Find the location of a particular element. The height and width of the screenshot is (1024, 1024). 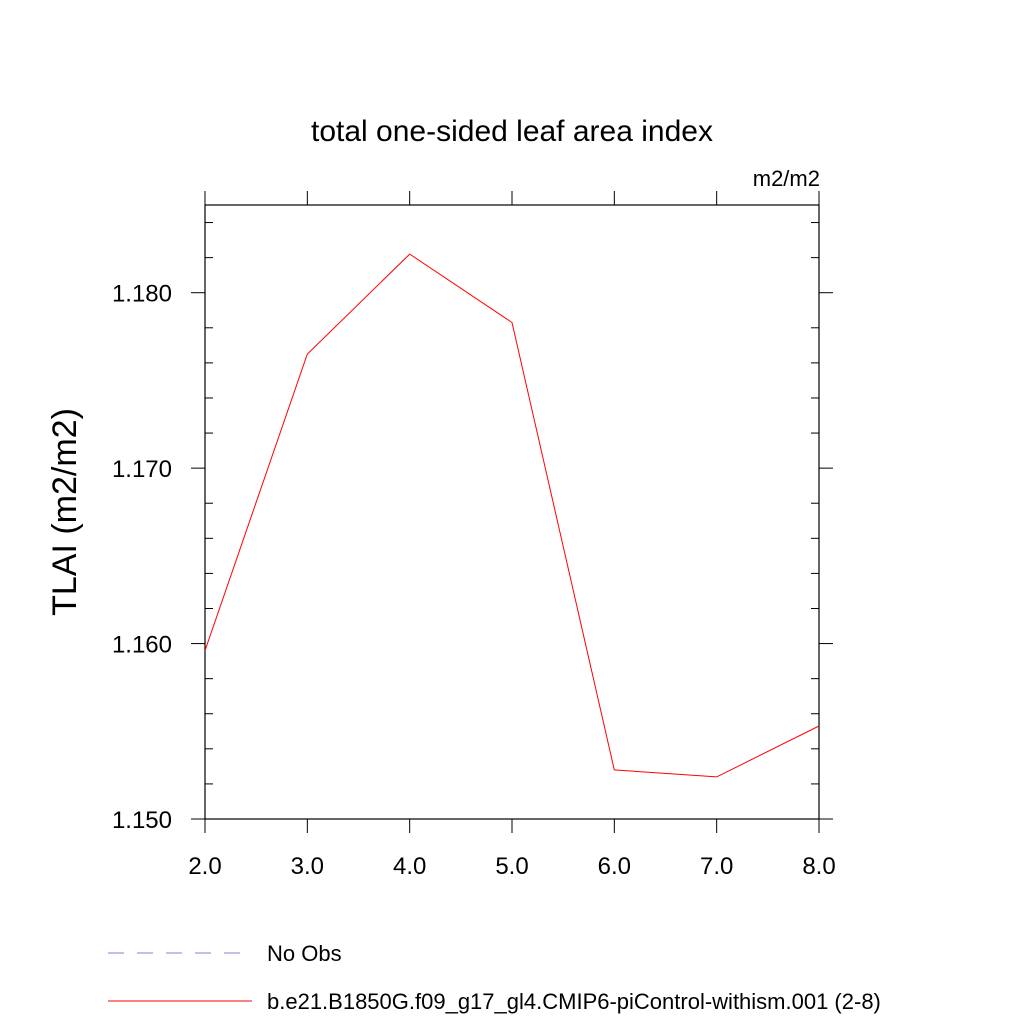

x-tick-label: 4.0 is located at coordinates (409, 866).